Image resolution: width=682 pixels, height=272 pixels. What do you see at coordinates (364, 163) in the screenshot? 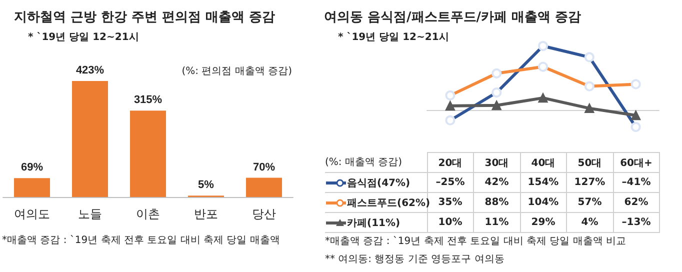
I see `text: (%: 매출액 증감)` at bounding box center [364, 163].